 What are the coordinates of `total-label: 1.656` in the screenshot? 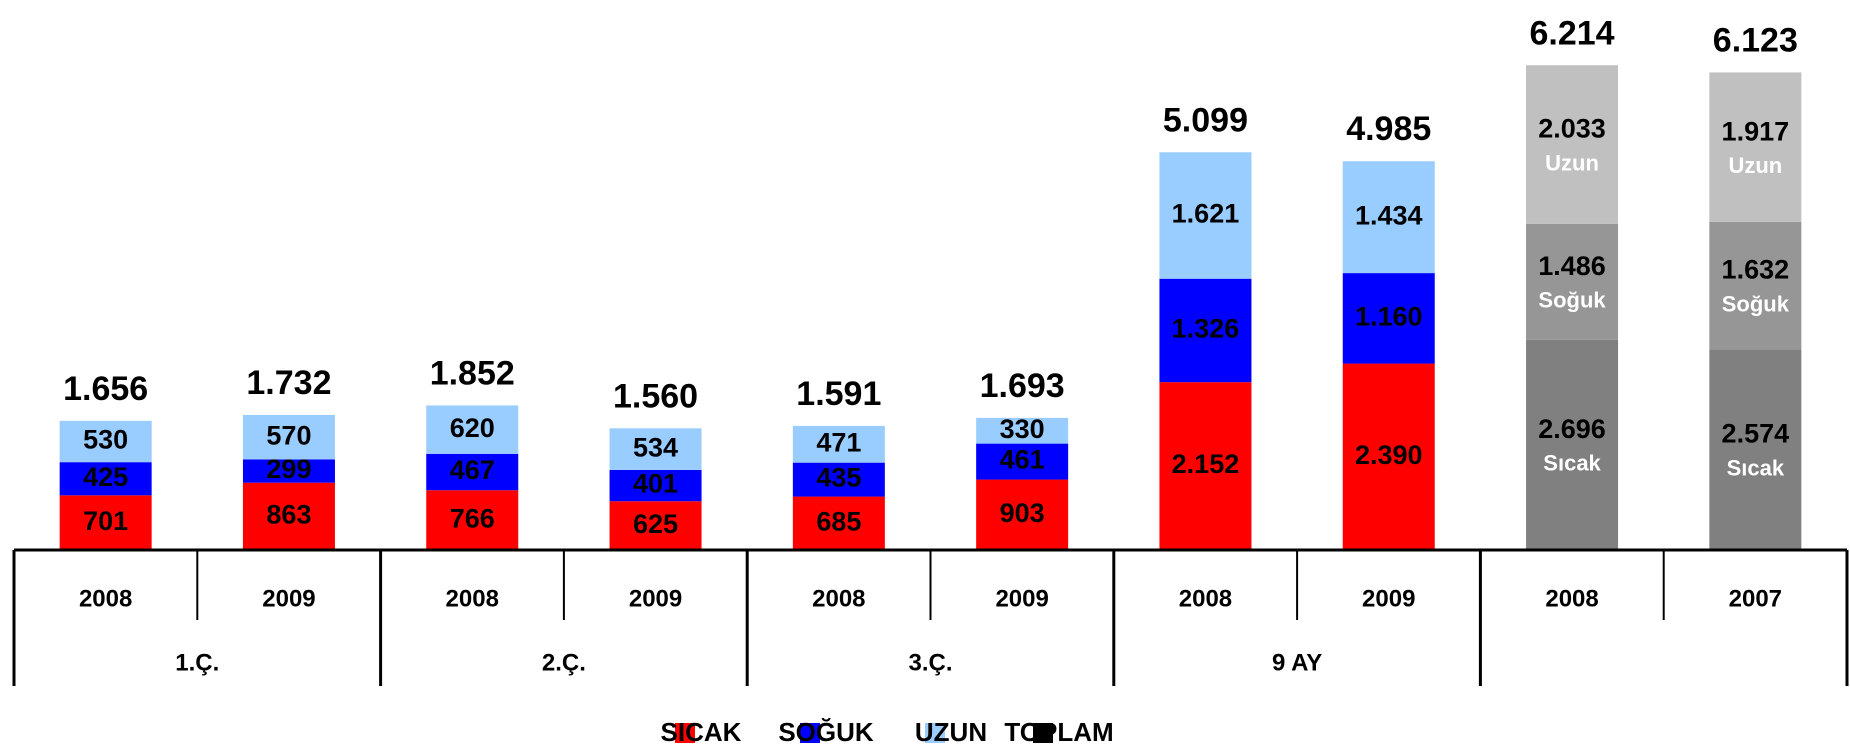 It's located at (105, 389).